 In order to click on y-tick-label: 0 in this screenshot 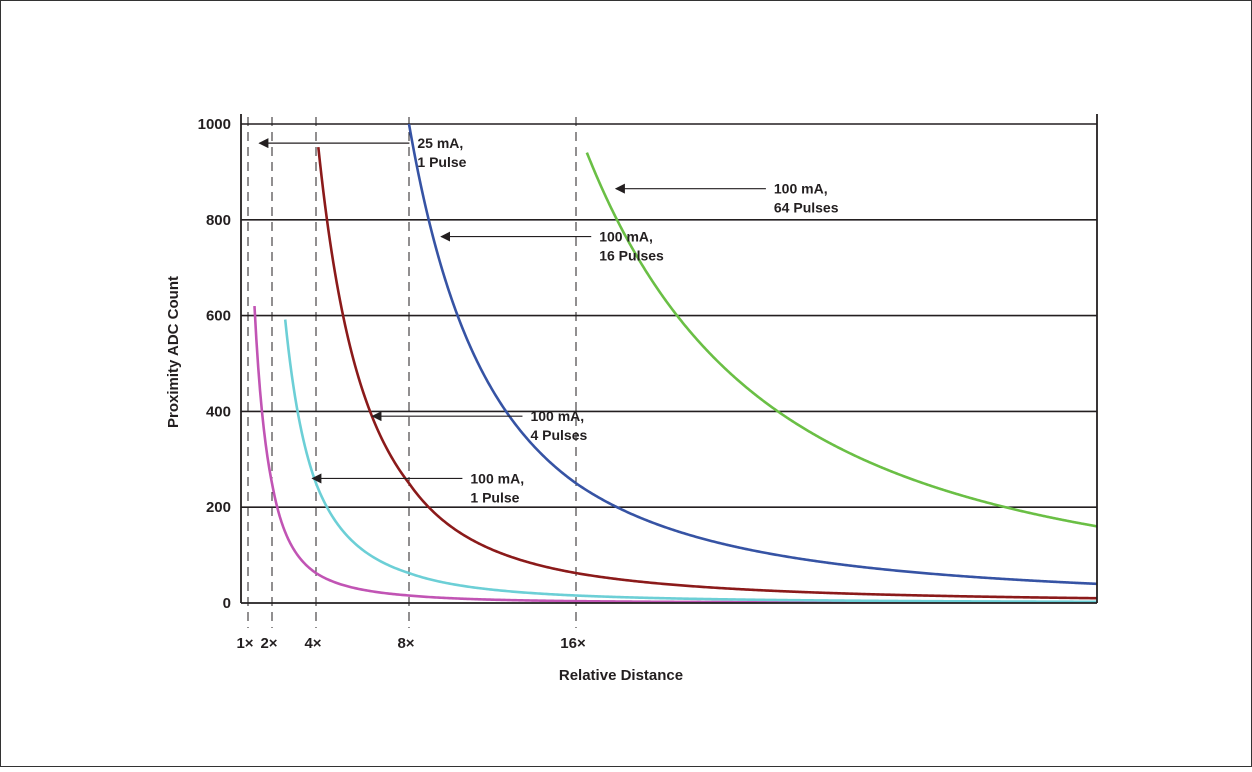, I will do `click(227, 603)`.